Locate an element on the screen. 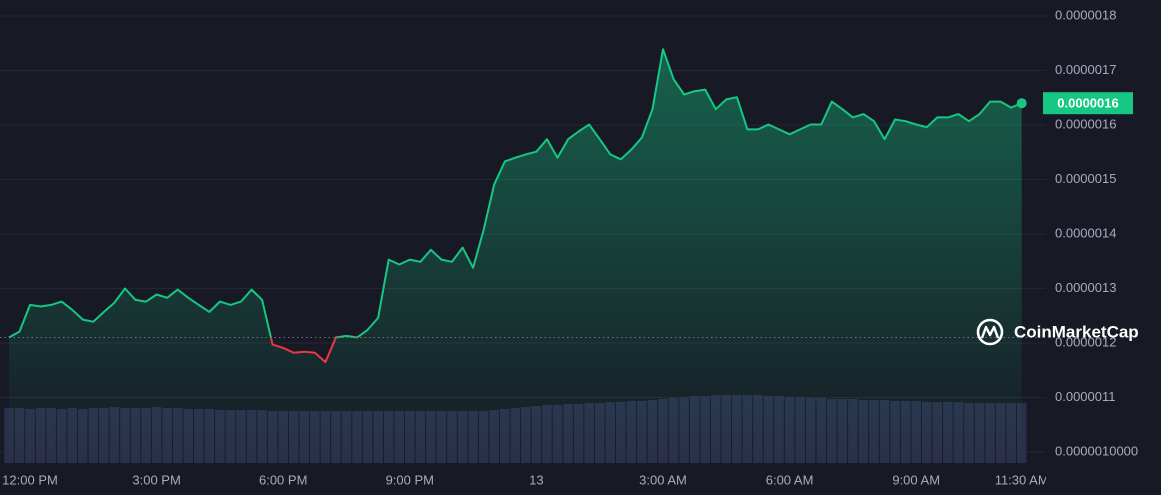  x-tick-label: 9:00 AM is located at coordinates (916, 479).